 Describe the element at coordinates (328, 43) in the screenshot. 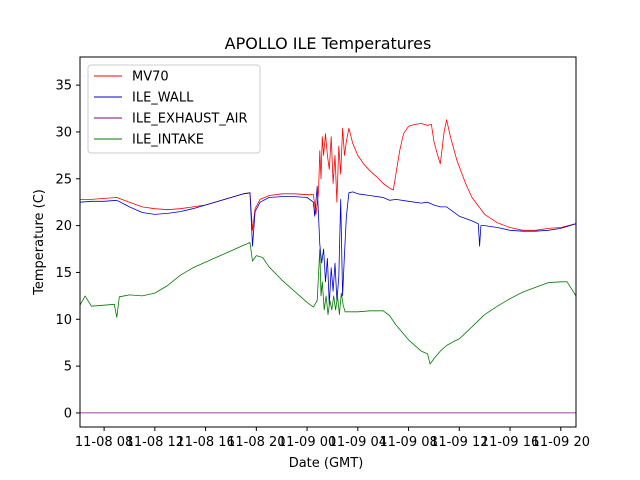

I see `chart-title: APOLLO ILE Temperatures` at that location.